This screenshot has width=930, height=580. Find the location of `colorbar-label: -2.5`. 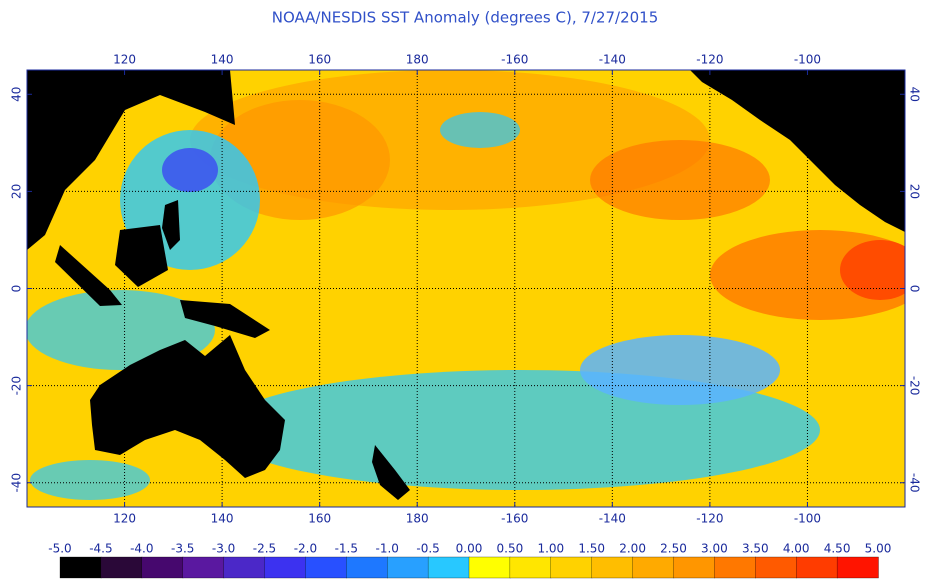

colorbar-label: -2.5 is located at coordinates (264, 549).